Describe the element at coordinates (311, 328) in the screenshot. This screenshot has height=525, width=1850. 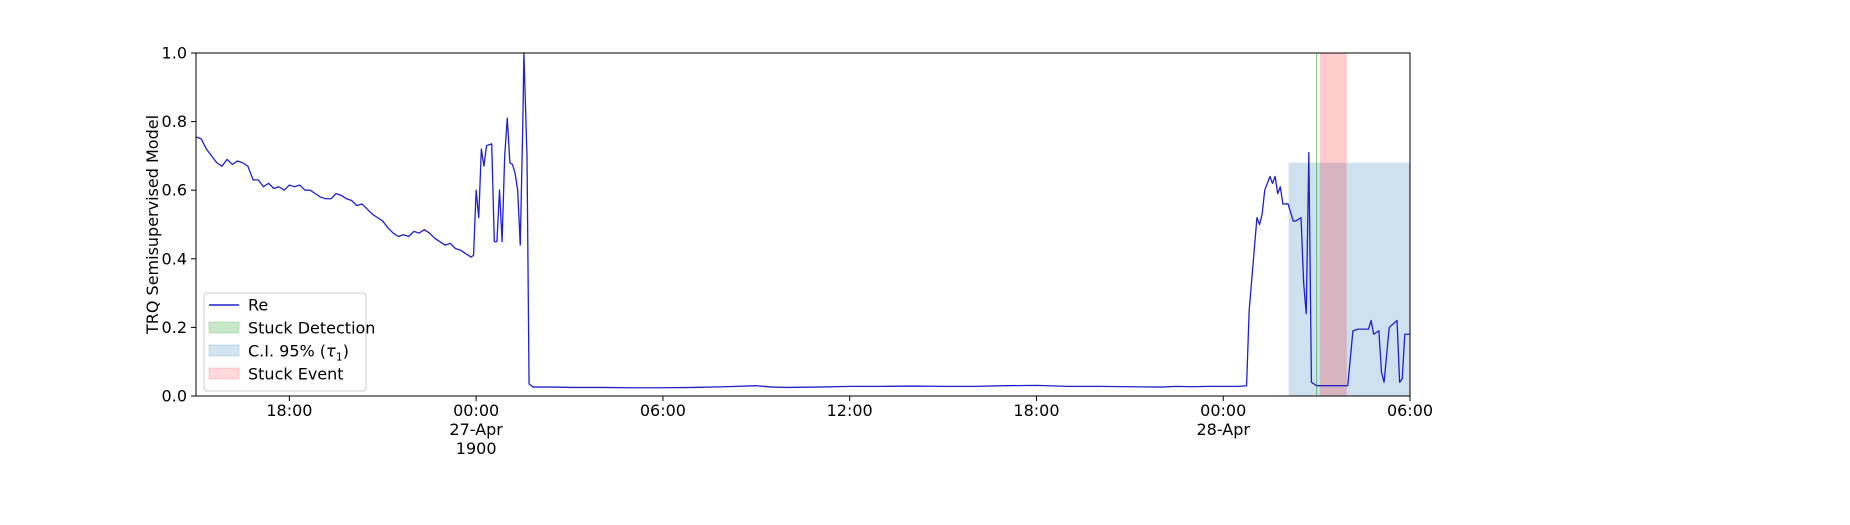
I see `legend-label-stuck-detection: Stuck Detection` at that location.